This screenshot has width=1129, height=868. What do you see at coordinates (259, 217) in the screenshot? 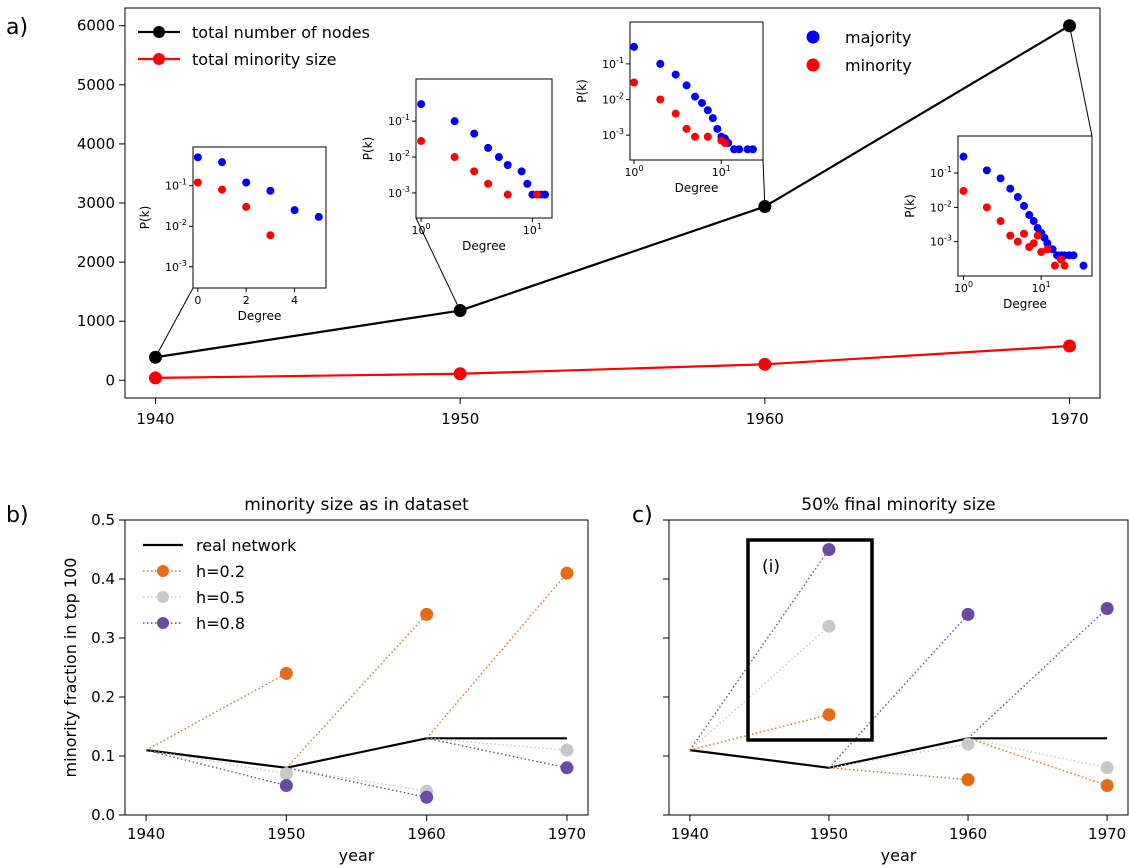
I see `inset-frame` at bounding box center [259, 217].